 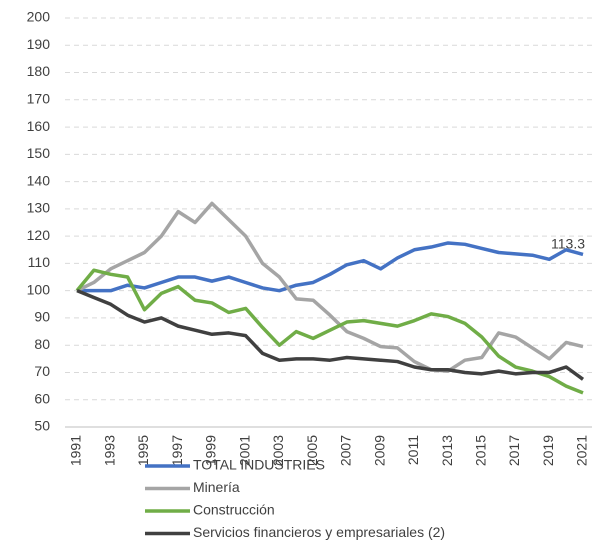 What do you see at coordinates (278, 450) in the screenshot?
I see `x-tick-label: 2003` at bounding box center [278, 450].